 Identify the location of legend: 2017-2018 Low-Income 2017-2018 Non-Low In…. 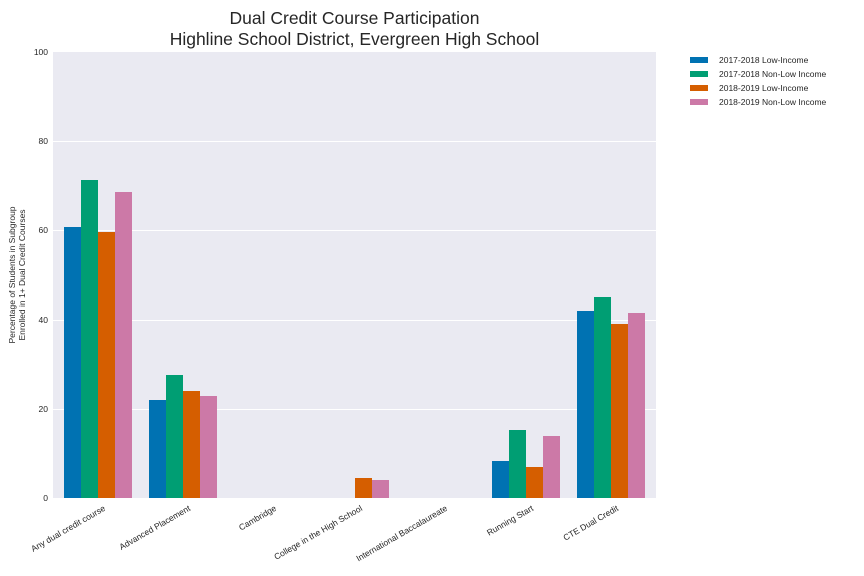
(758, 81).